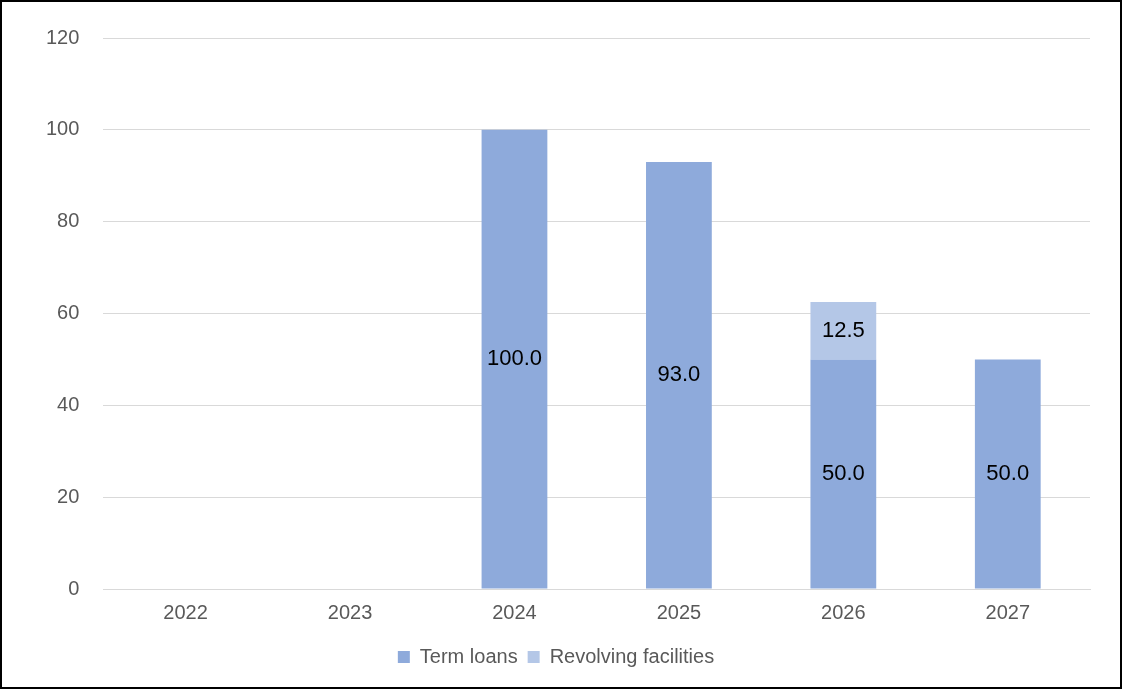 The width and height of the screenshot is (1122, 689). I want to click on x-tick-label: 2022, so click(185, 611).